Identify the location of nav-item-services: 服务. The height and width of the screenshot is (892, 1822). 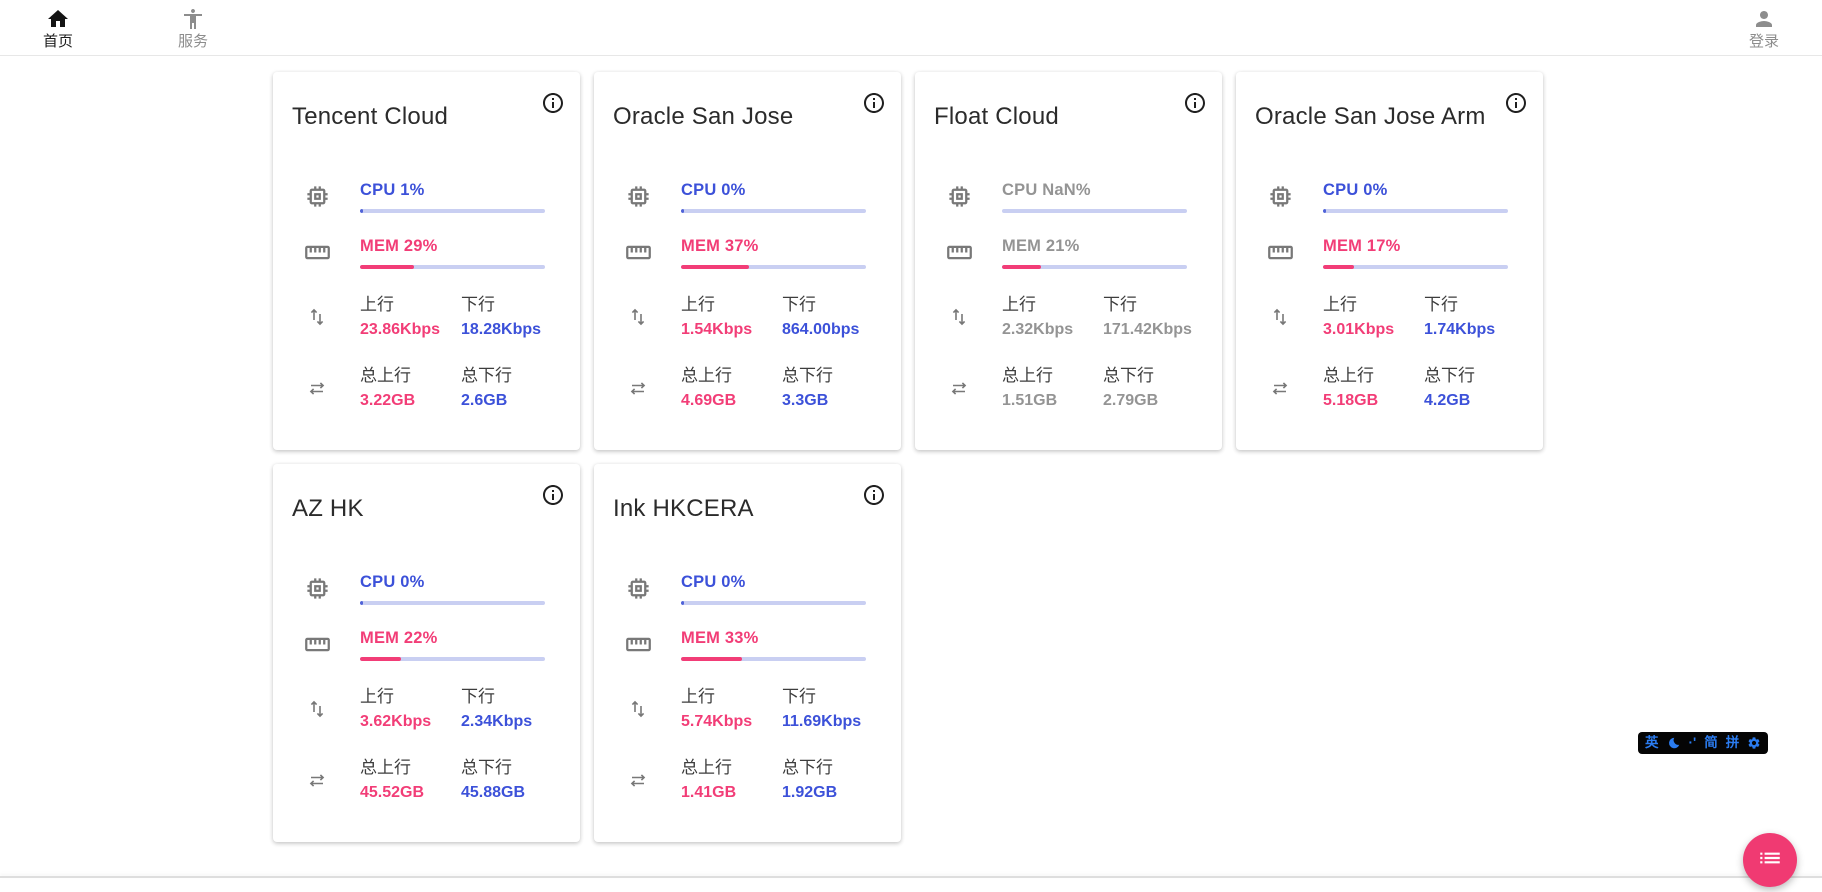
(193, 28).